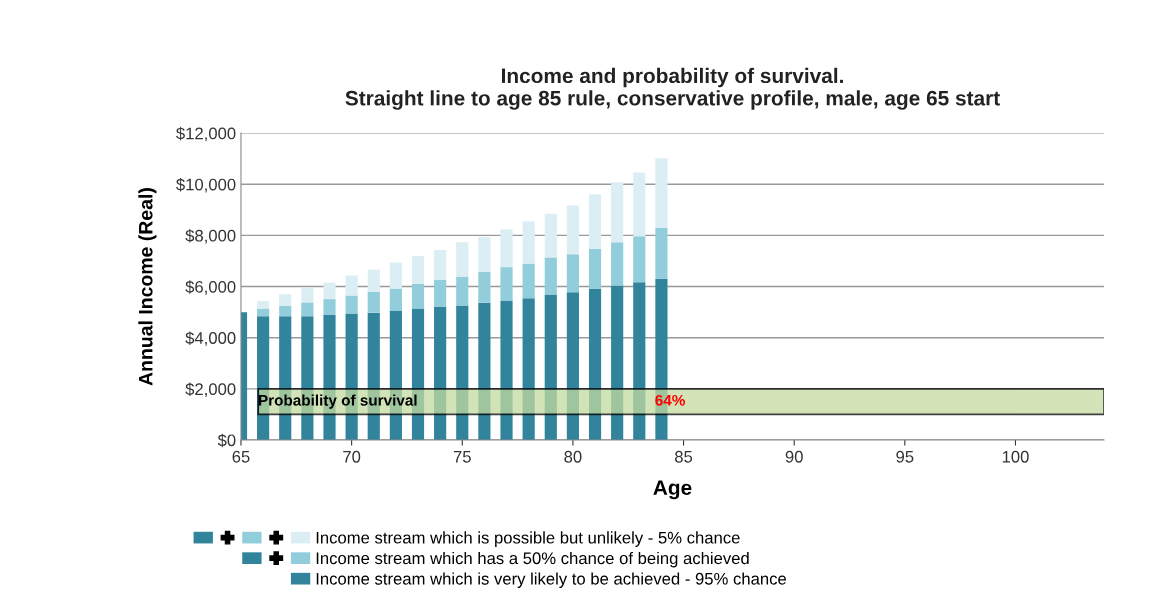 The width and height of the screenshot is (1167, 597). What do you see at coordinates (338, 401) in the screenshot?
I see `band-label: Probability of survival` at bounding box center [338, 401].